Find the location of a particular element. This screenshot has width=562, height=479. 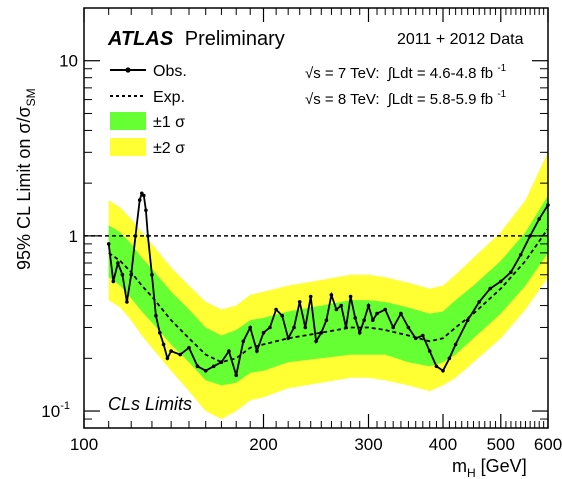

lumi-7tev-integral: ∫Ldt = 4.6-4.8 fb is located at coordinates (440, 73).